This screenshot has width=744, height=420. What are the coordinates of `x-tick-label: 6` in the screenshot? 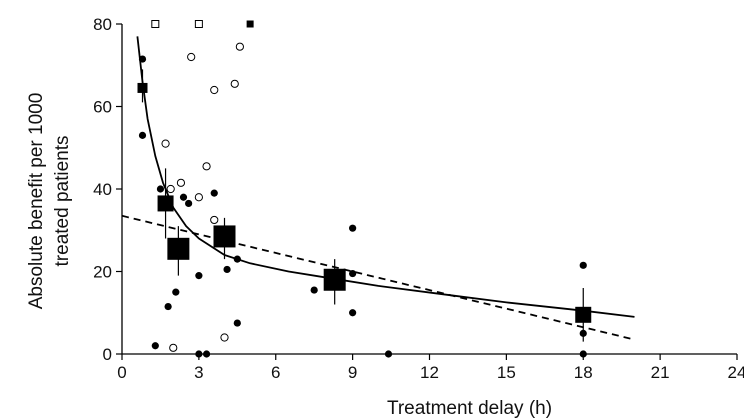 It's located at (275, 372).